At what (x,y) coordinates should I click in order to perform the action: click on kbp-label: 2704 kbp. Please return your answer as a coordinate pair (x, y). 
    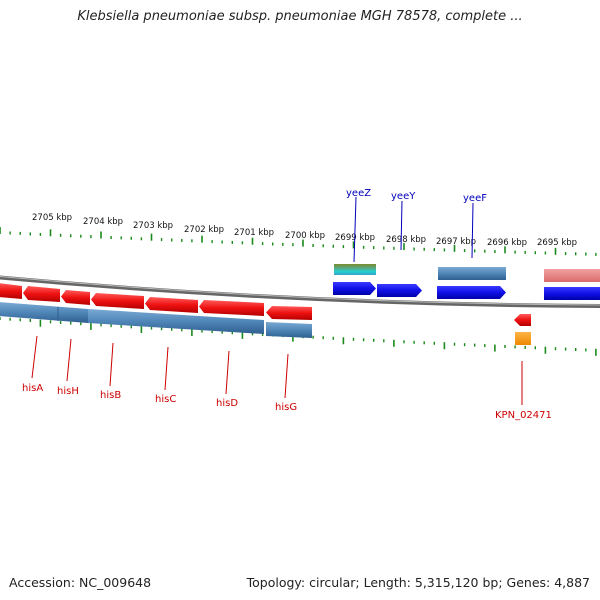
    Looking at the image, I should click on (103, 222).